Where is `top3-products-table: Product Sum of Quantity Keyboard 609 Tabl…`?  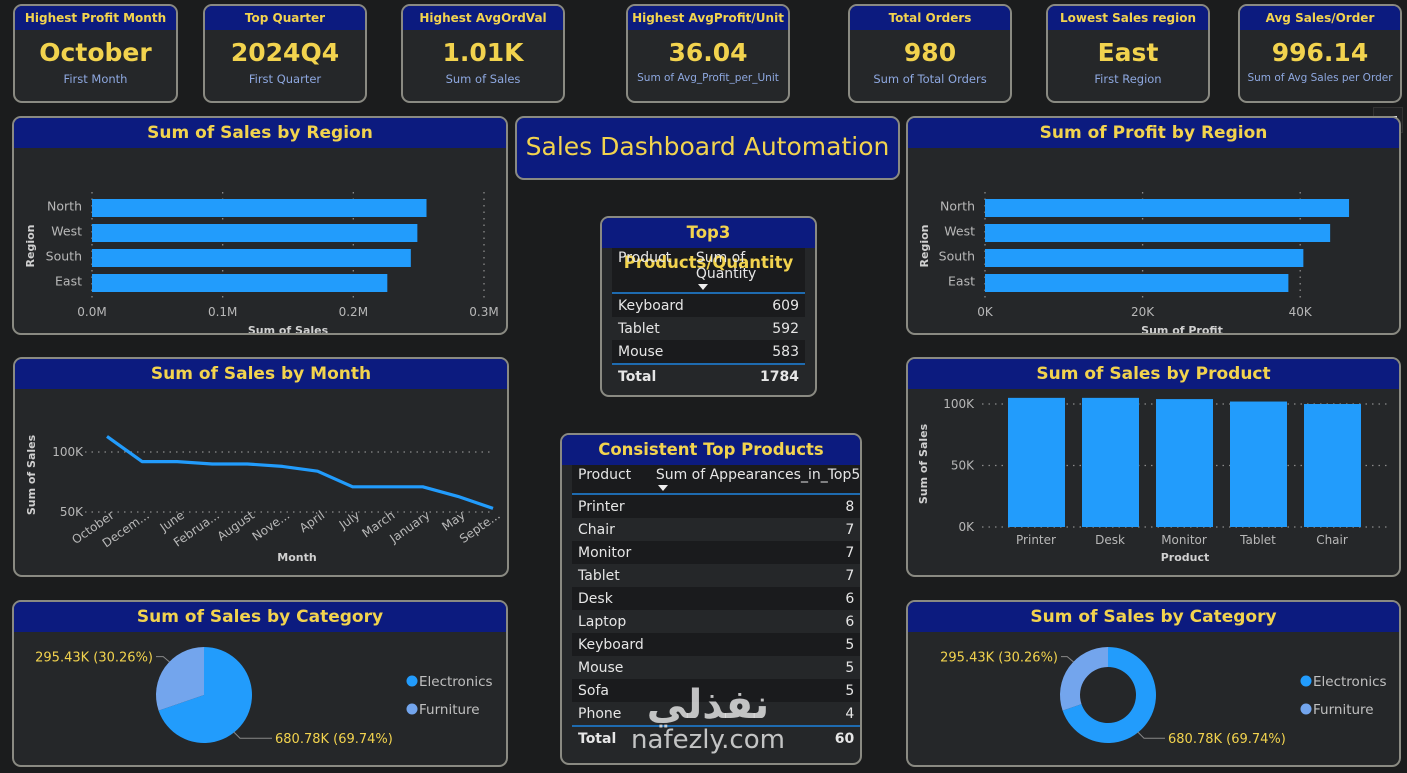 top3-products-table: Product Sum of Quantity Keyboard 609 Tabl… is located at coordinates (708, 318).